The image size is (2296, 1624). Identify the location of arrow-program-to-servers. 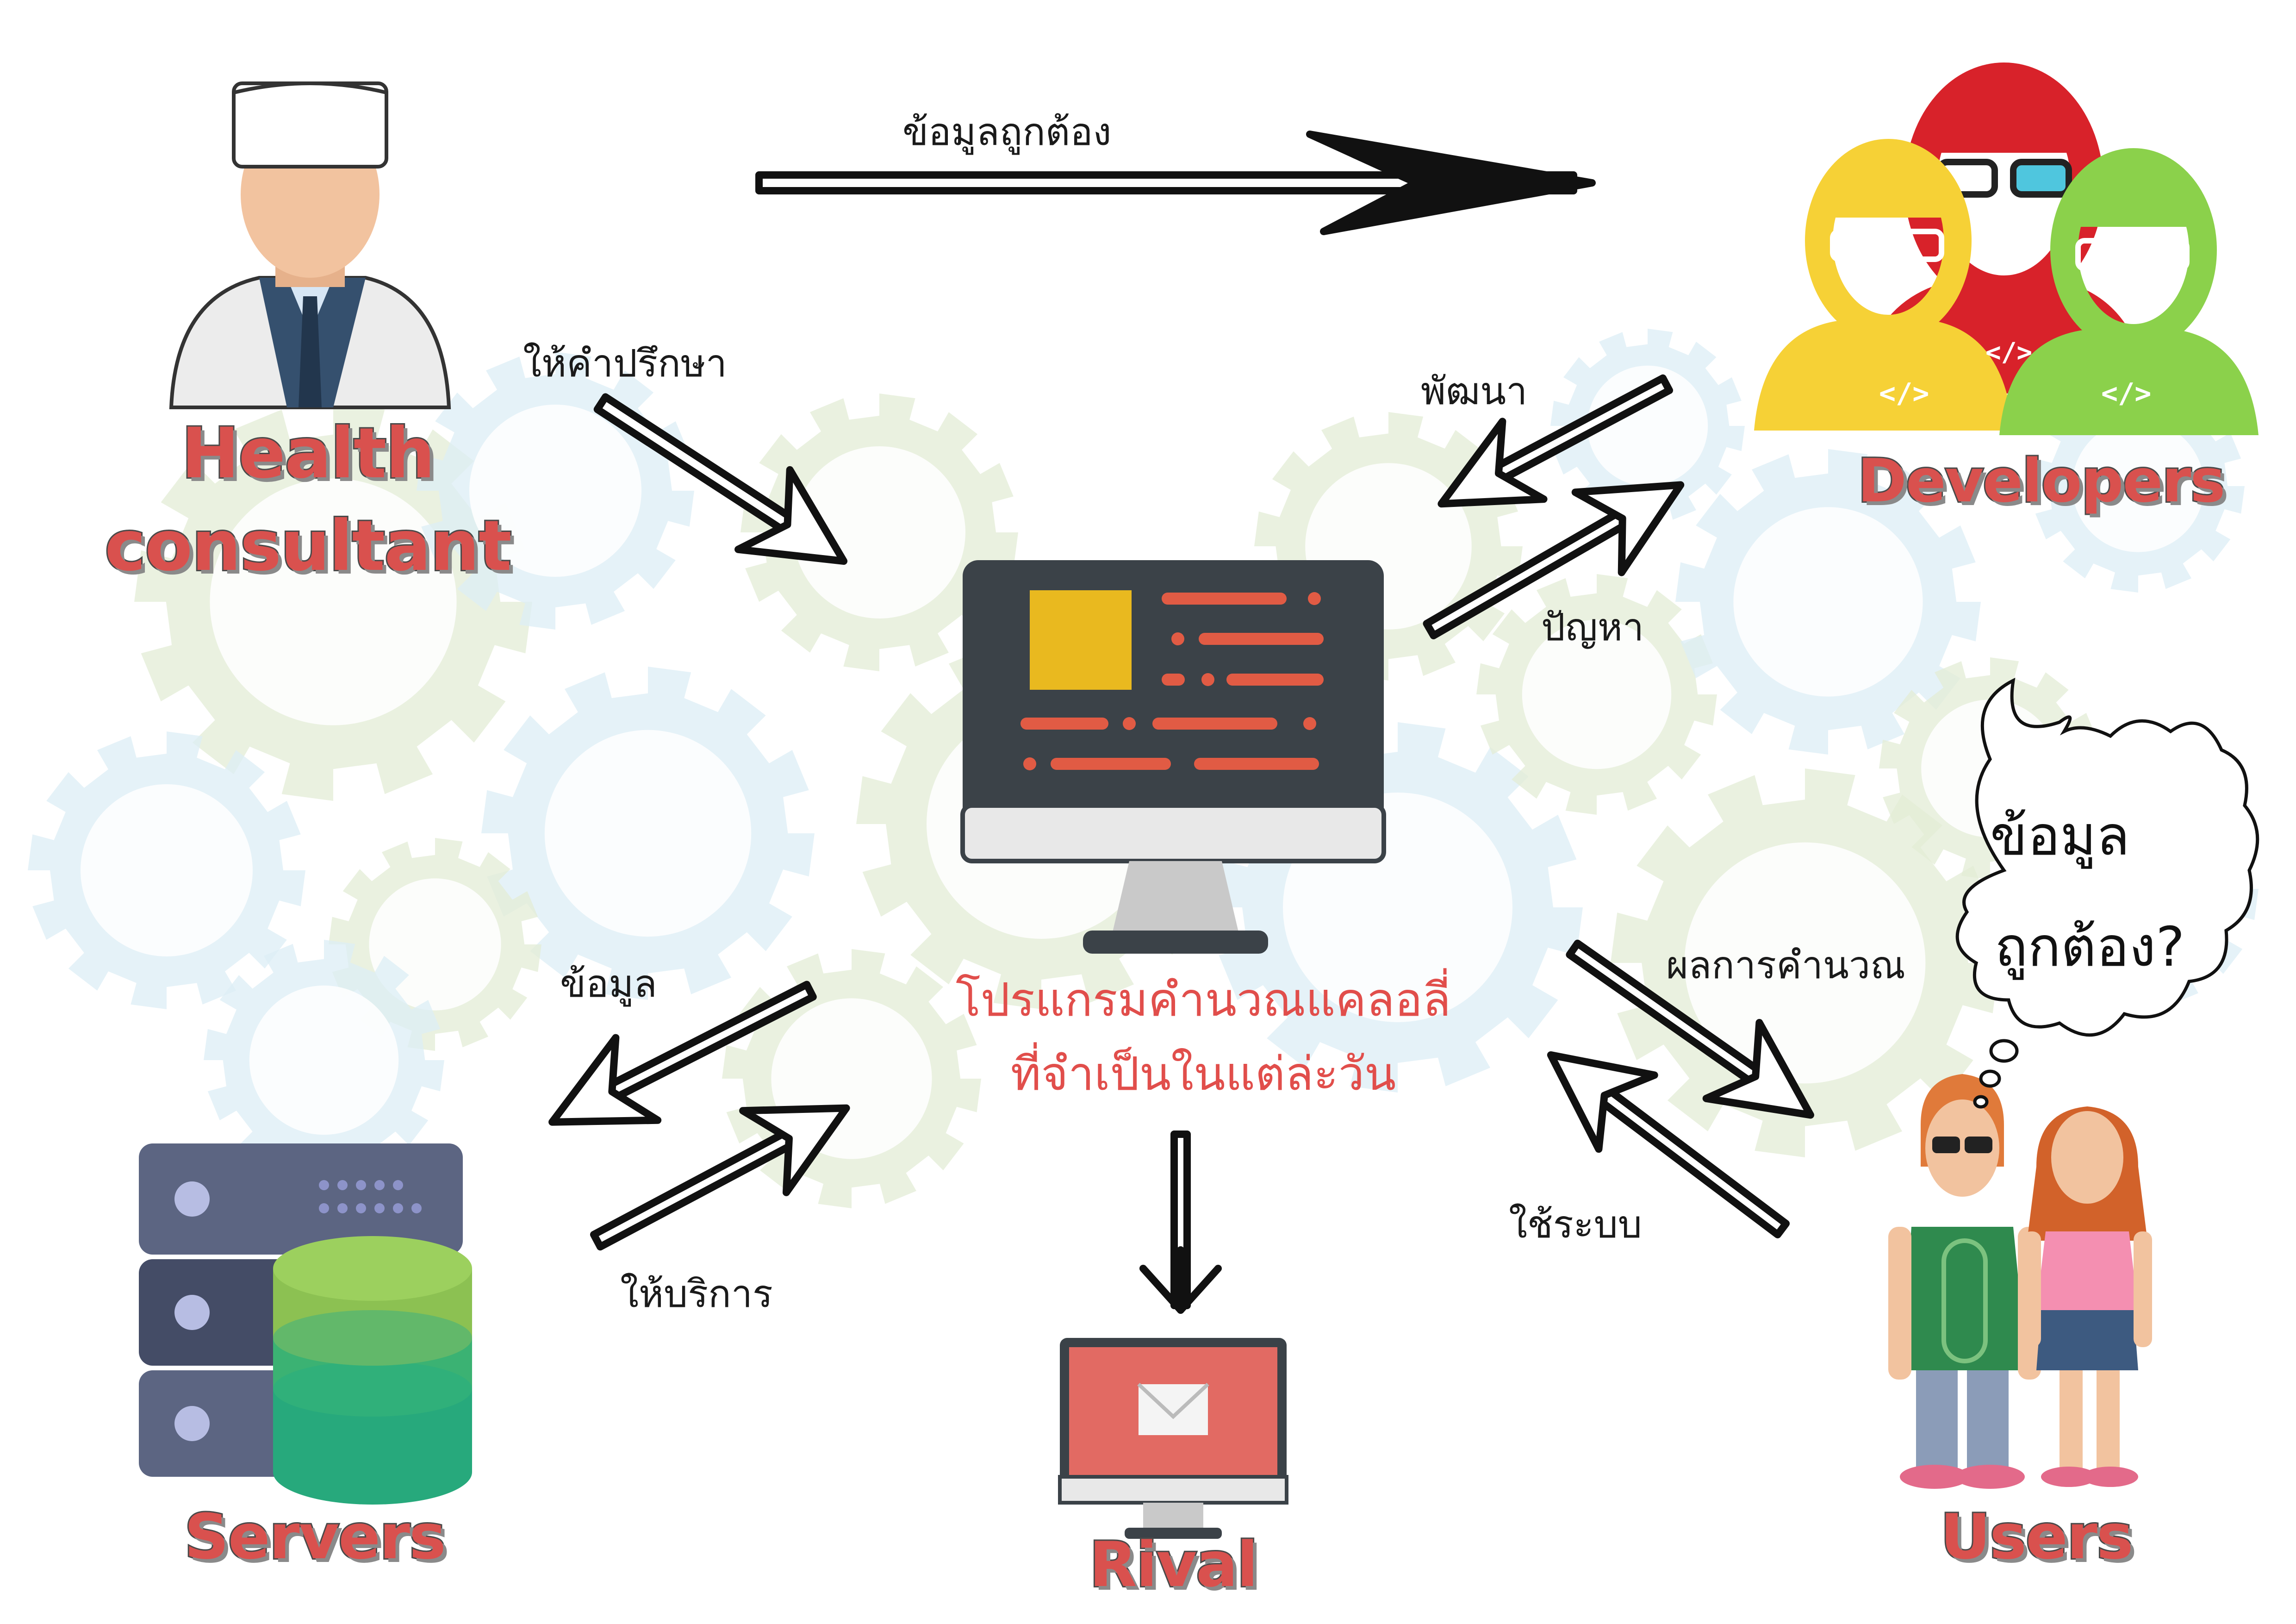
(682, 1053).